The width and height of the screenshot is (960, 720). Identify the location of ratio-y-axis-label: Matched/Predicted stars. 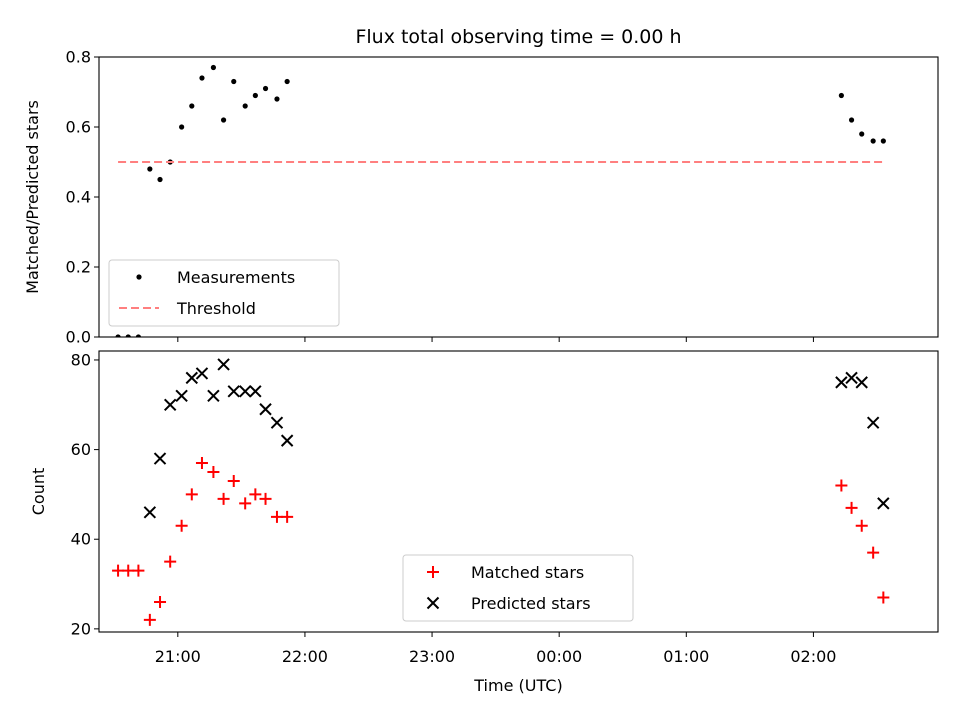
(32, 197).